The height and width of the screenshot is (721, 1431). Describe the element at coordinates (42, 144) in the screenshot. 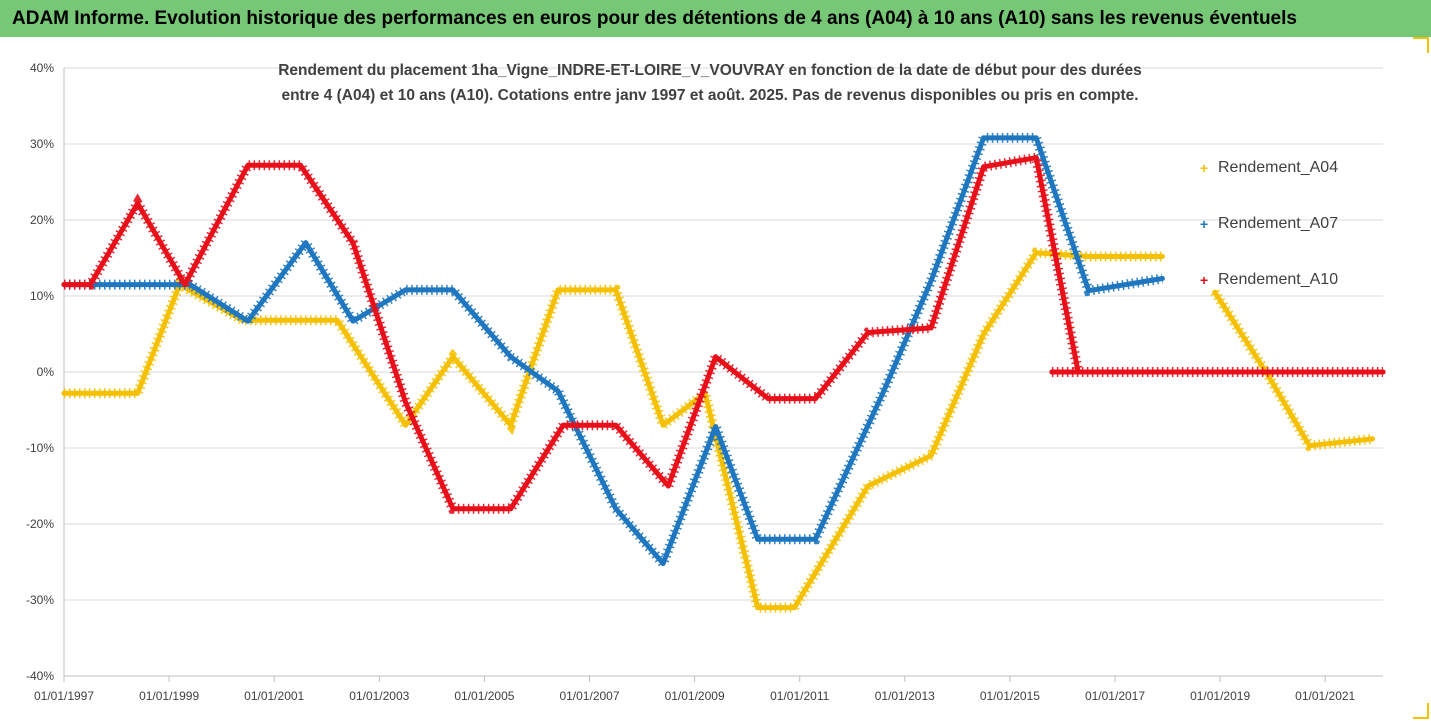

I see `y-tick-label: 30%` at that location.